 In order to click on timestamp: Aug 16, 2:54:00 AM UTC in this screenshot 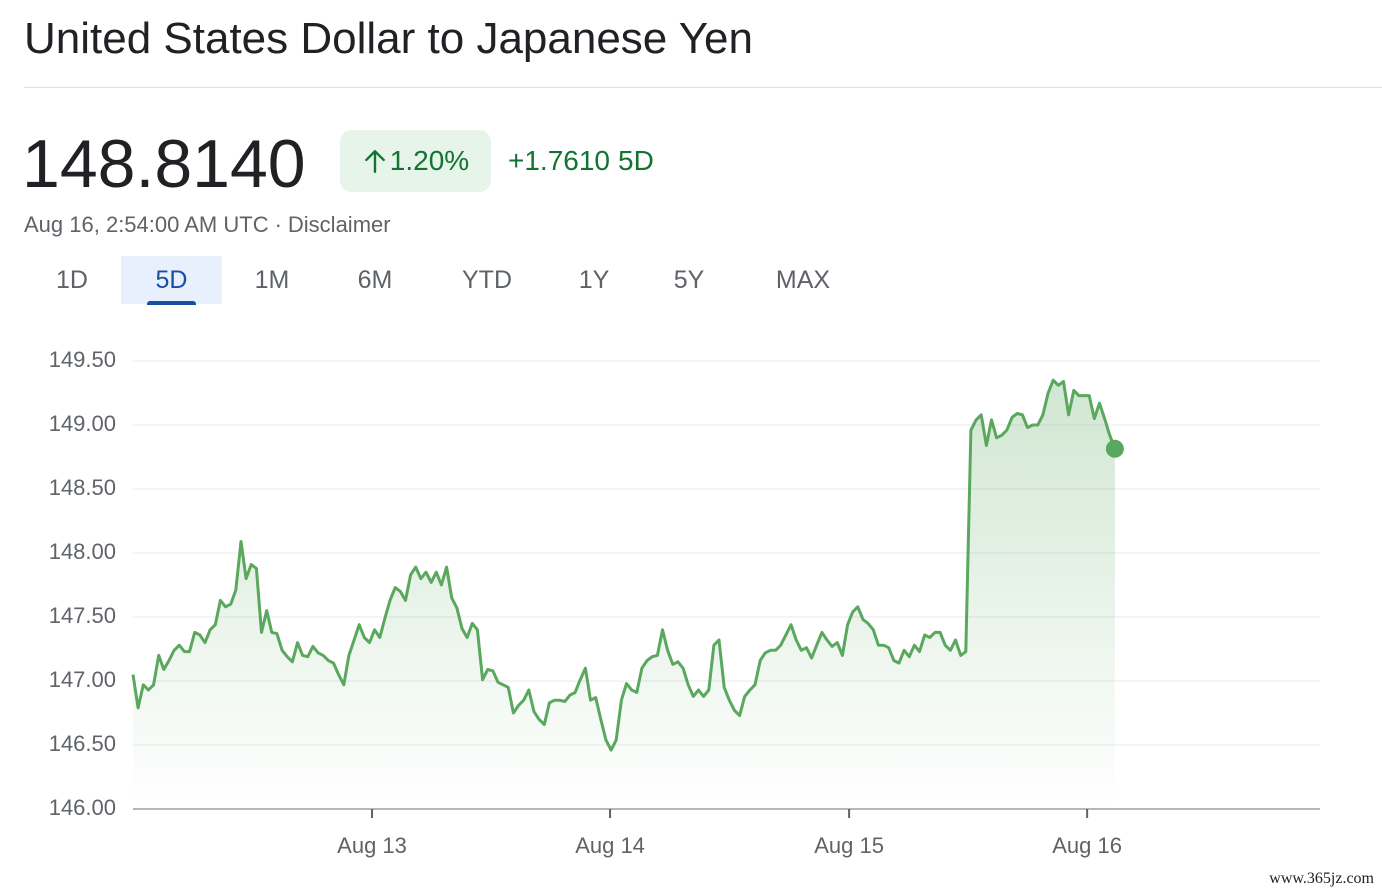, I will do `click(146, 224)`.